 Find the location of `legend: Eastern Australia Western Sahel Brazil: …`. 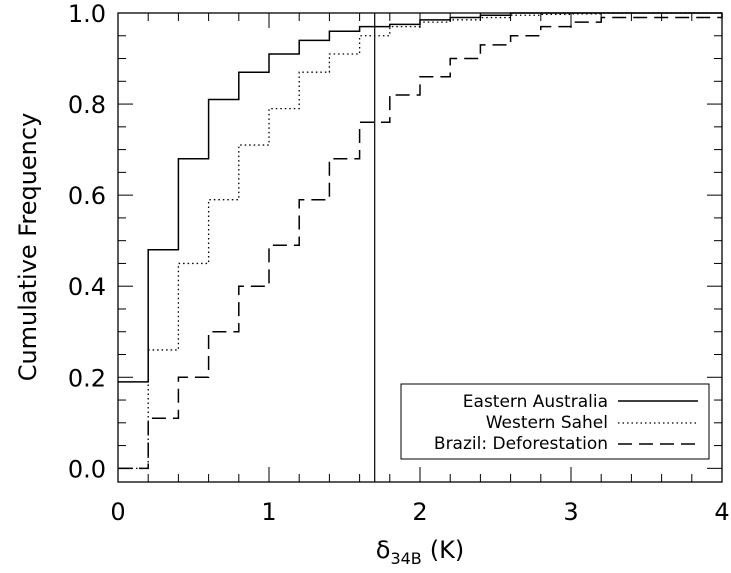

legend: Eastern Australia Western Sahel Brazil: … is located at coordinates (555, 421).